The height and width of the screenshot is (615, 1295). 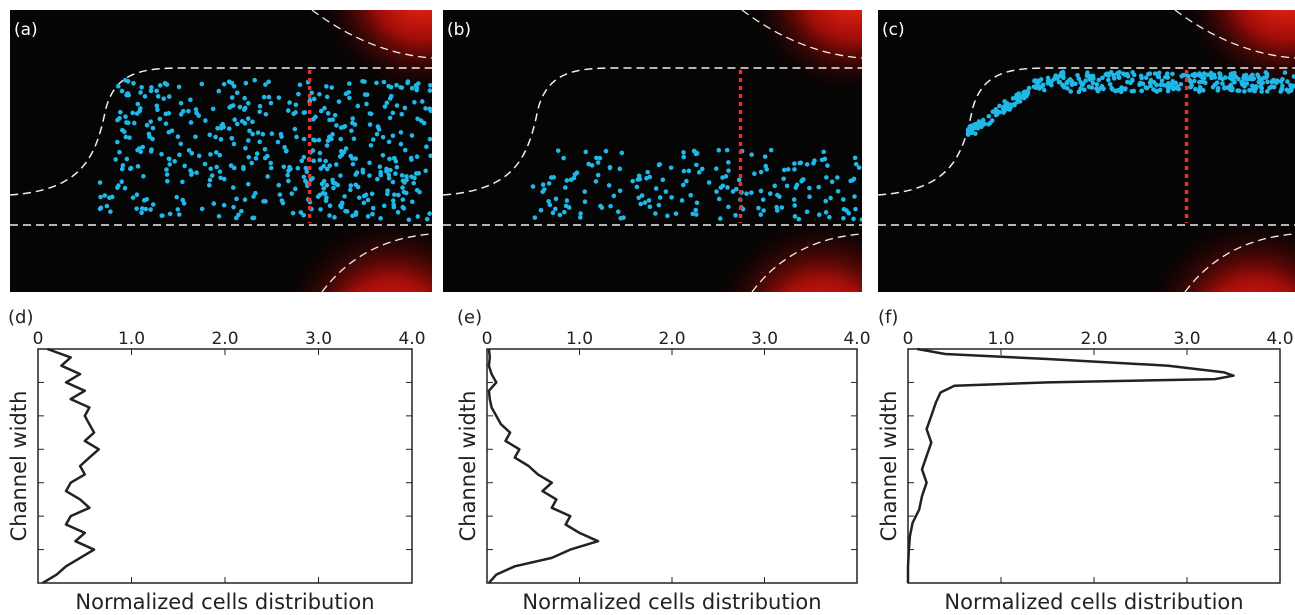 I want to click on plot-frame, so click(x=1094, y=466).